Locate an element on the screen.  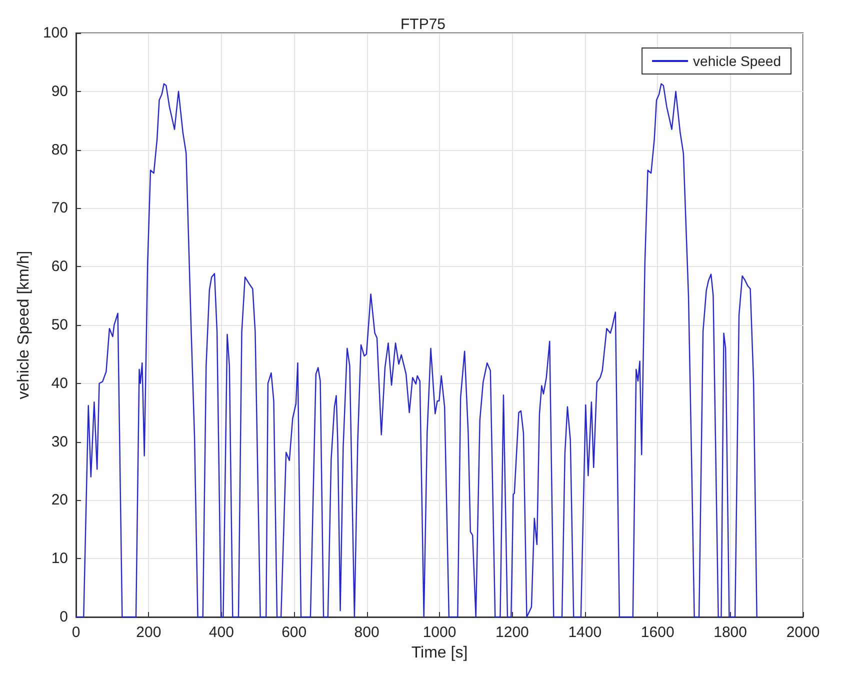
legend-label: vehicle Speed is located at coordinates (737, 61).